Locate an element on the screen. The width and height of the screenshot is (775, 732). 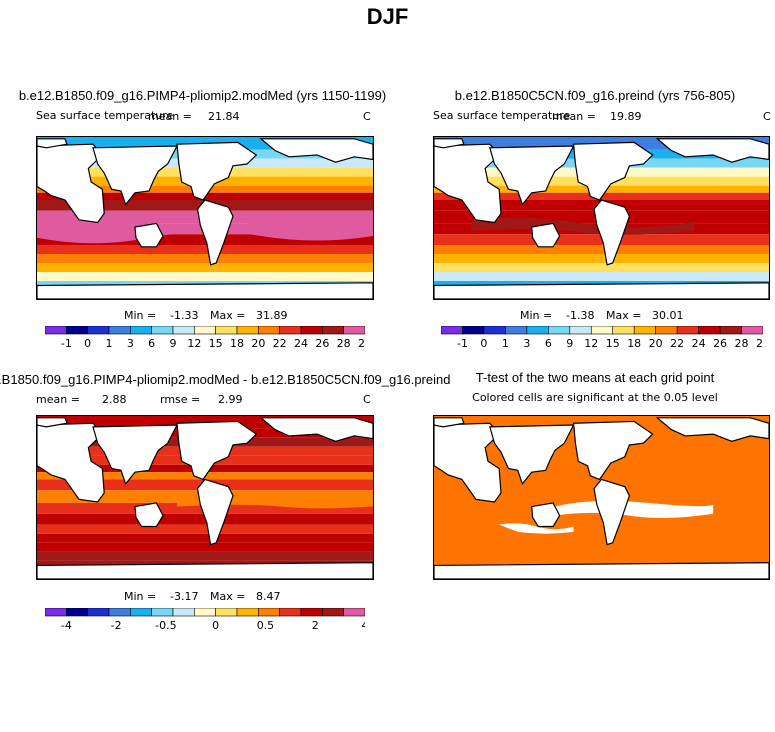
panel1-colorbar-label-15: 29 is located at coordinates (361, 343).